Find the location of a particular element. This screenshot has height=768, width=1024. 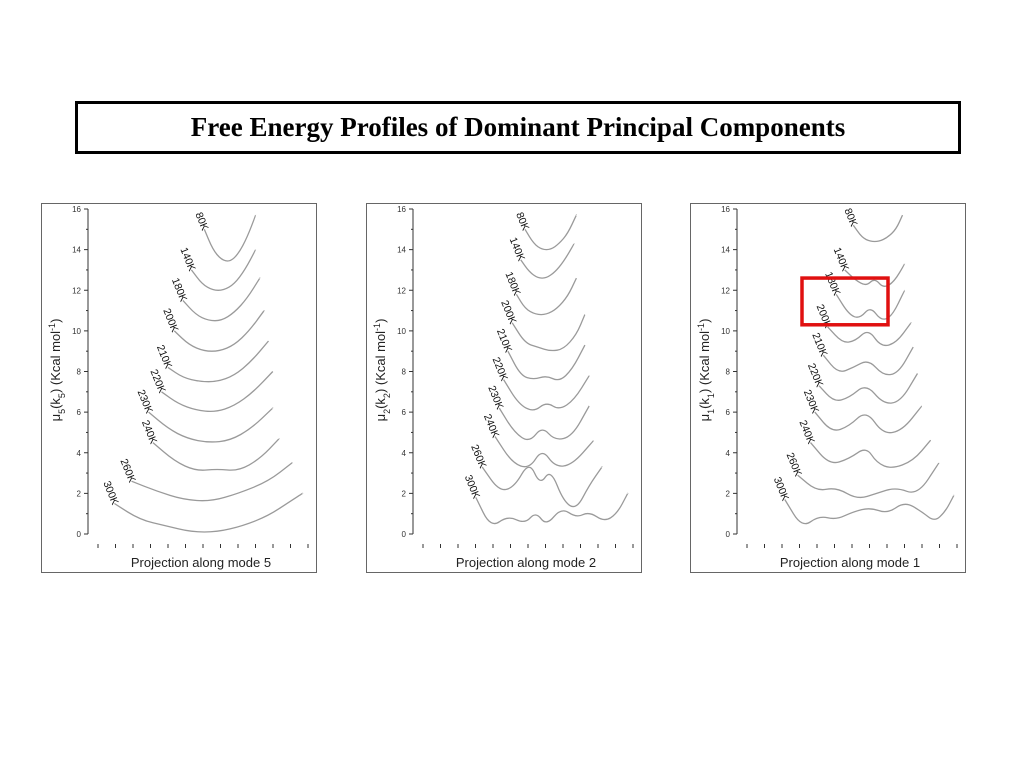

y-axis-label: μ5(k5) (Kcal mol-1) is located at coordinates (57, 370).